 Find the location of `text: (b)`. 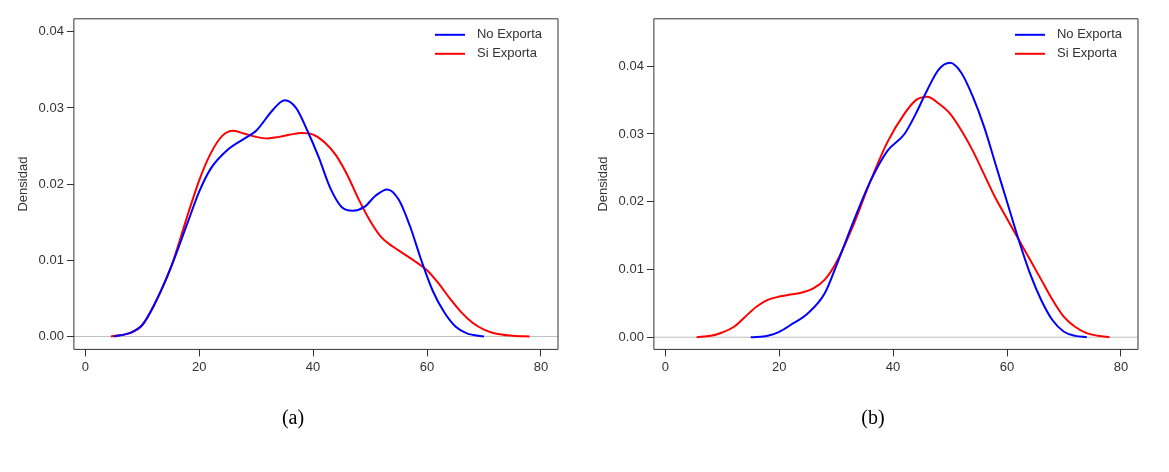

text: (b) is located at coordinates (873, 417).